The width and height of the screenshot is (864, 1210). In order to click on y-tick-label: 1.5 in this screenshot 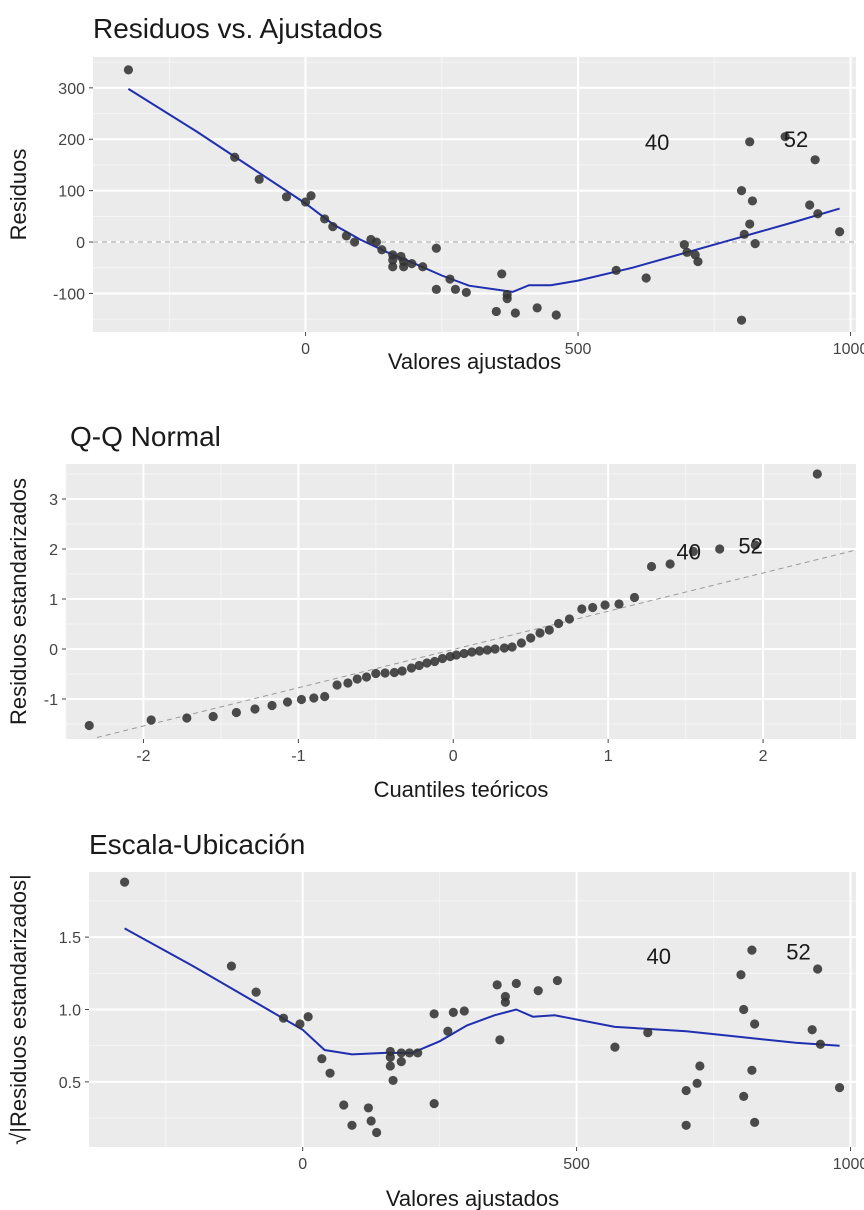, I will do `click(70, 938)`.